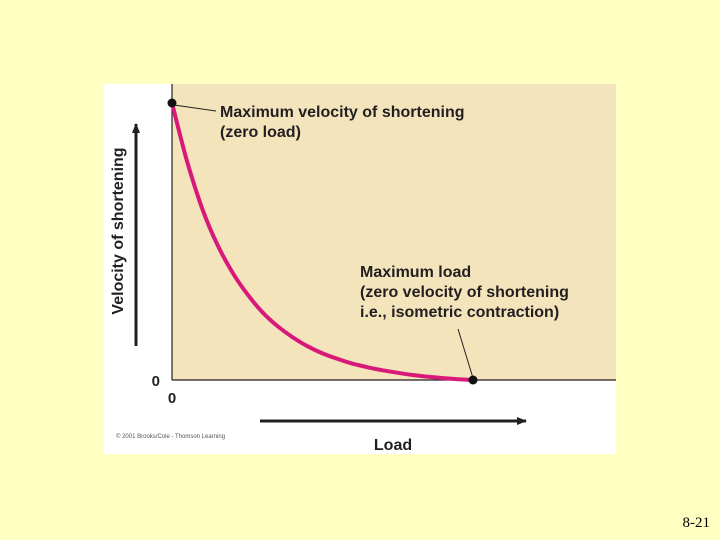 The width and height of the screenshot is (720, 540). What do you see at coordinates (195, 108) in the screenshot?
I see `leader-line-max-velocity` at bounding box center [195, 108].